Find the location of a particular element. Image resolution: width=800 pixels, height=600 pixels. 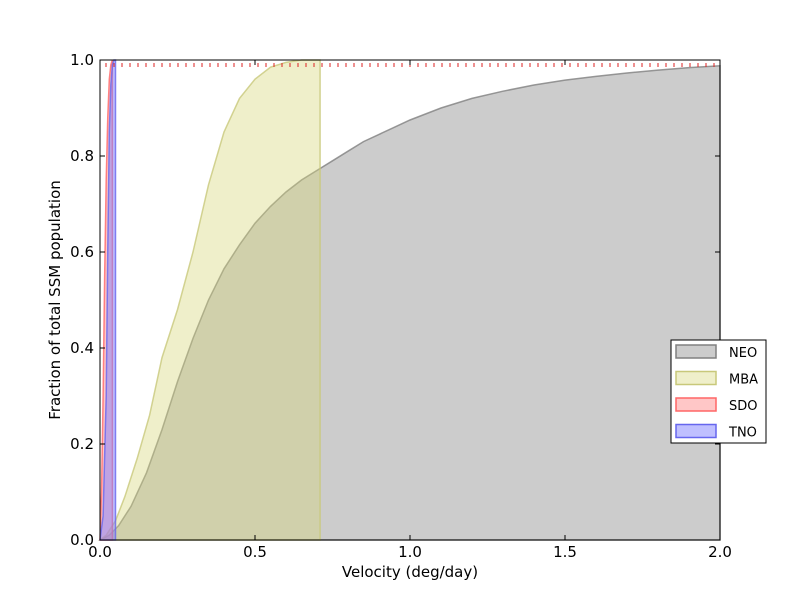

x-tick-label: 2.0 is located at coordinates (720, 552).